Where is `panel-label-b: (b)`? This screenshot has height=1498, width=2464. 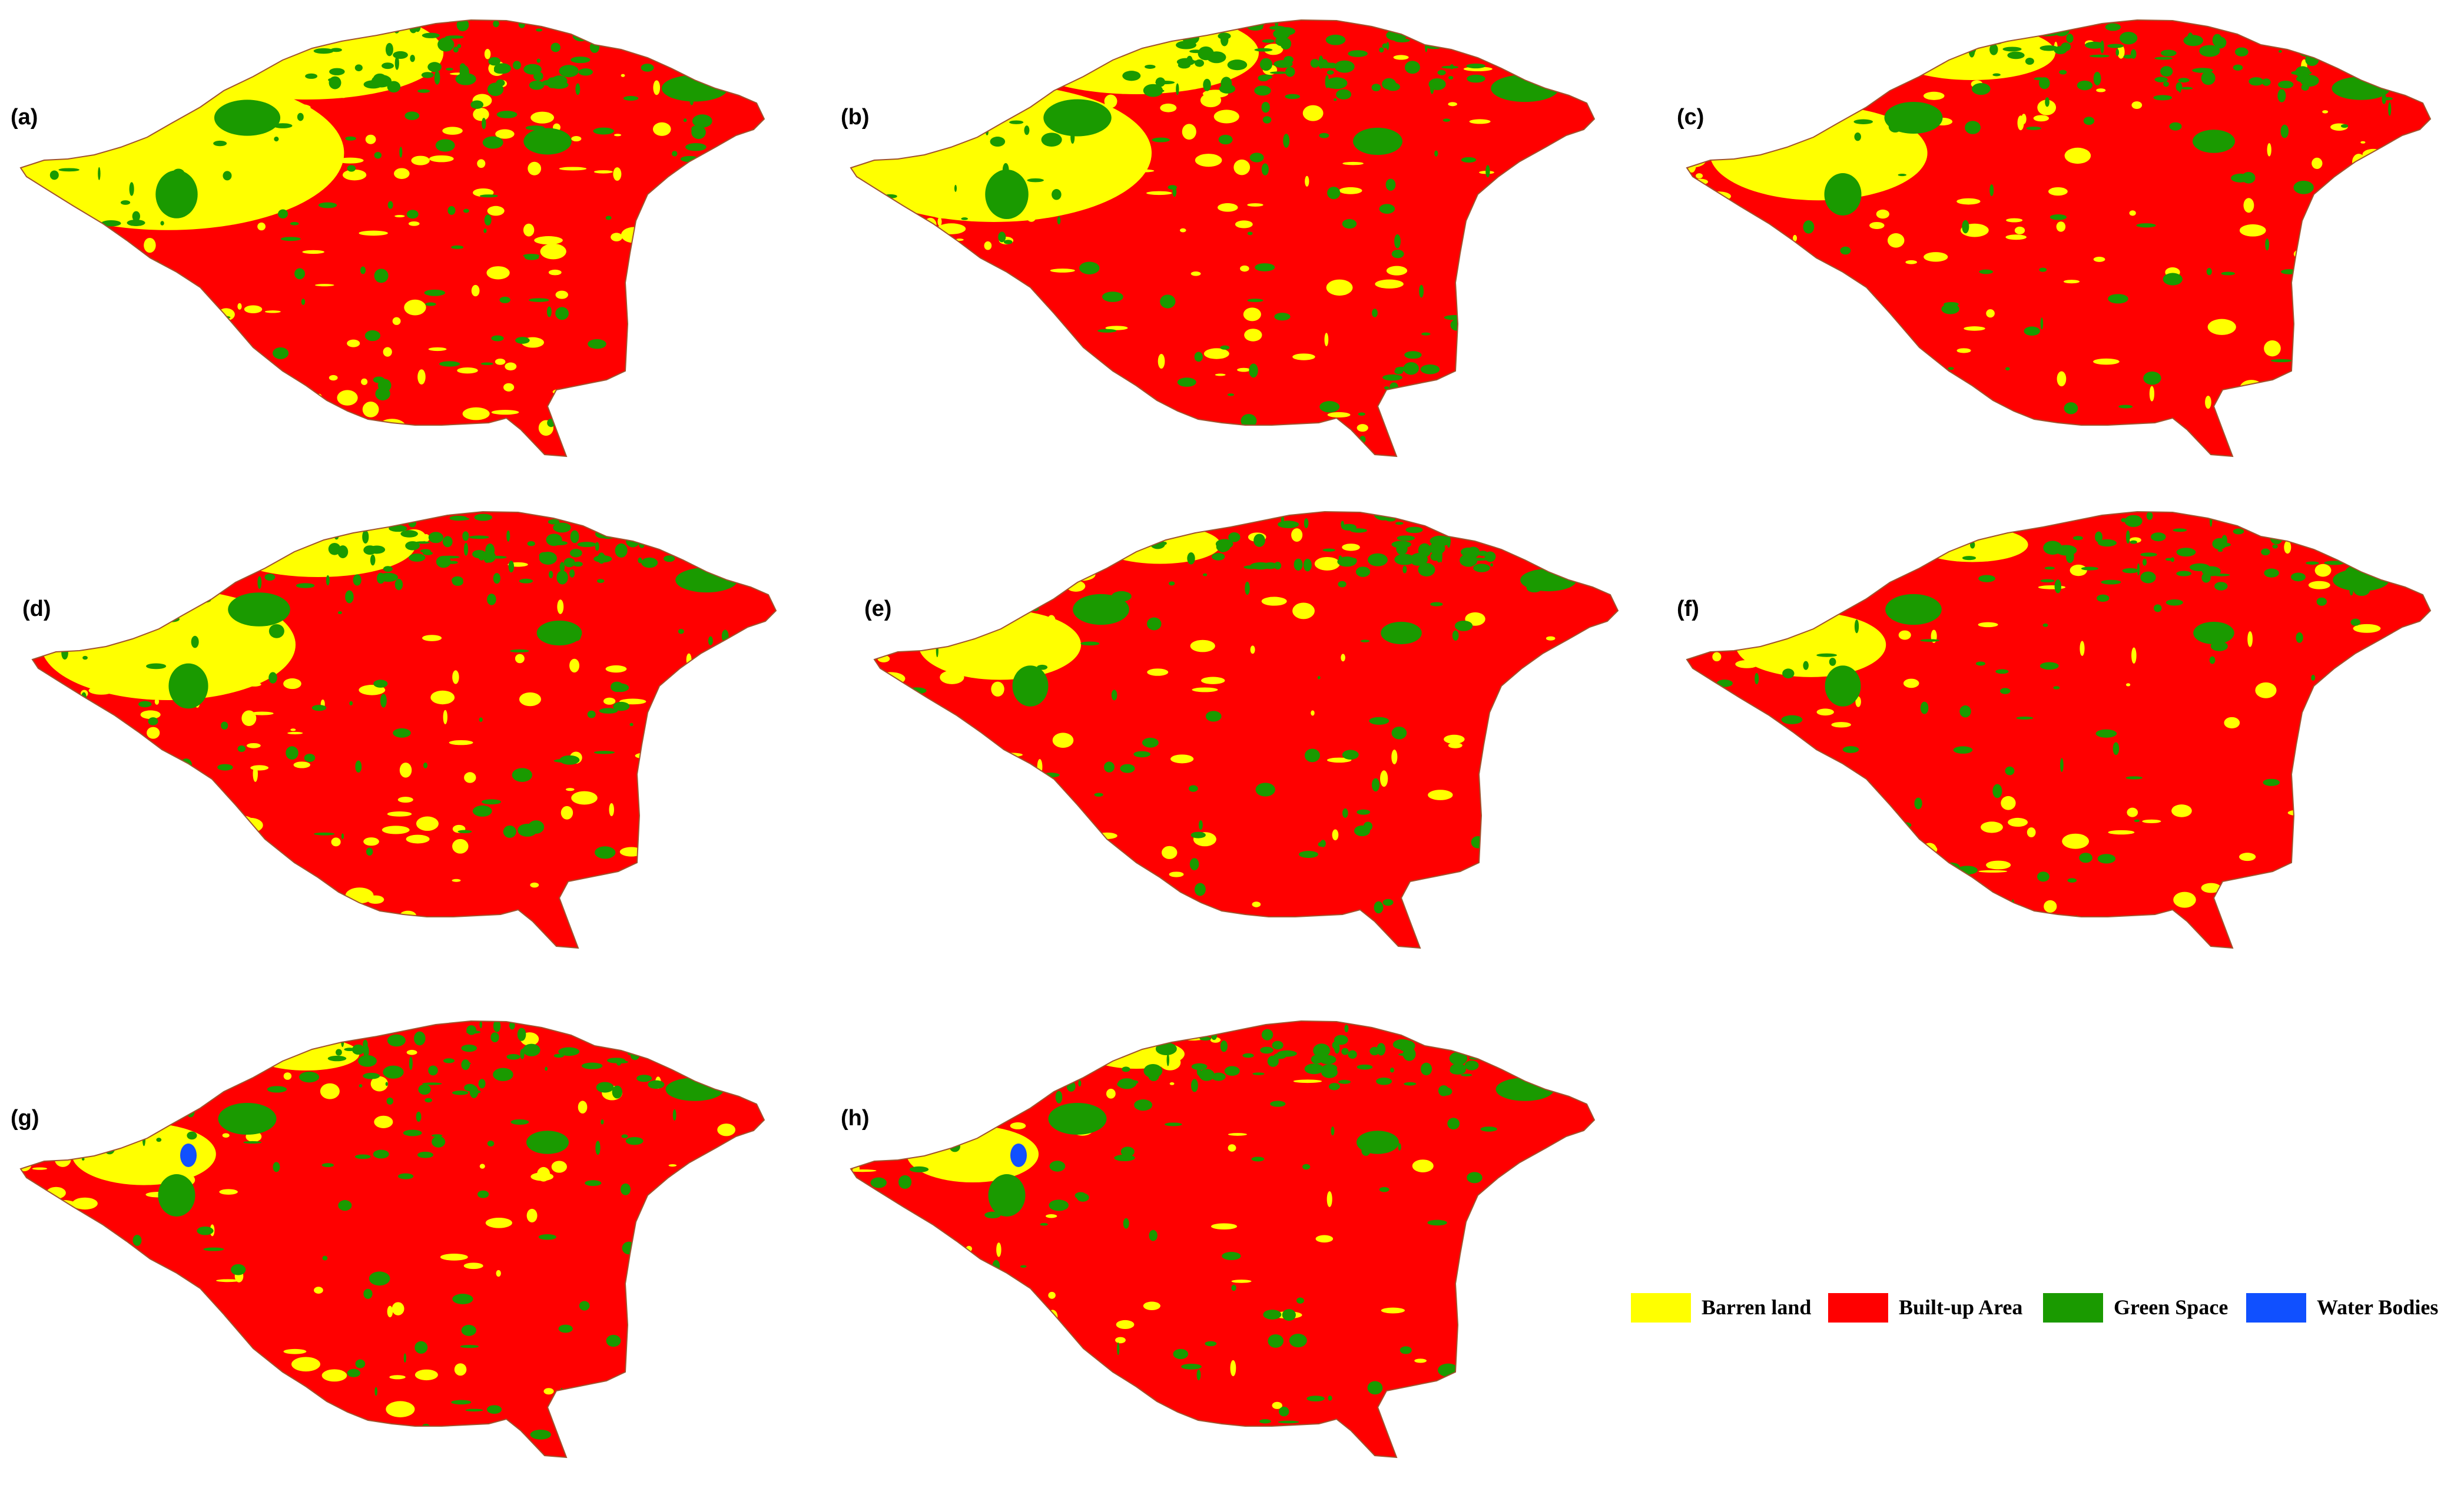
panel-label-b: (b) is located at coordinates (855, 117).